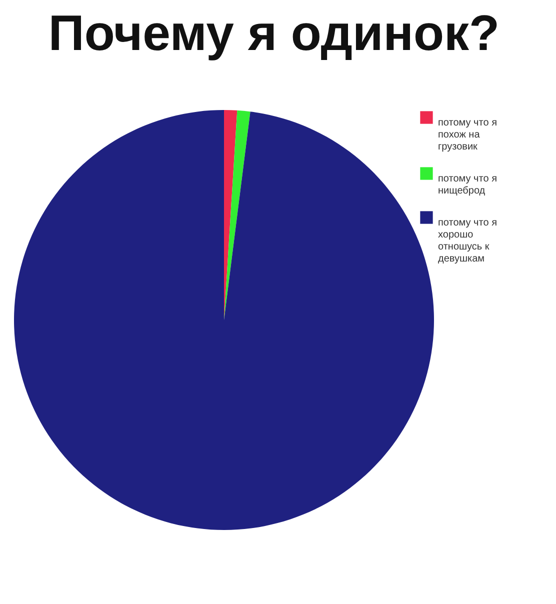 The width and height of the screenshot is (556, 604). I want to click on chart-title: Почему я одинок?, so click(274, 33).